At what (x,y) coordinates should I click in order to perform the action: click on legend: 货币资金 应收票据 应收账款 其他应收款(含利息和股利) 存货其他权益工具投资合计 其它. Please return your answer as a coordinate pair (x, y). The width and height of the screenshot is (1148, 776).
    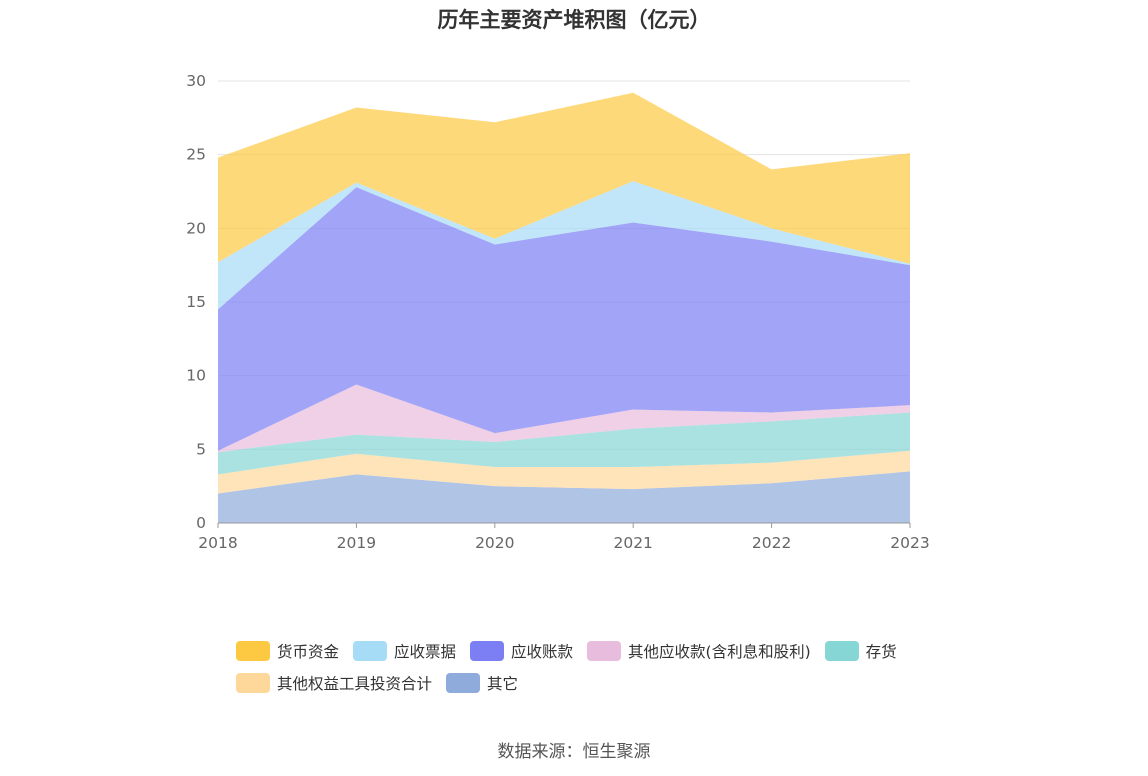
    Looking at the image, I should click on (586, 667).